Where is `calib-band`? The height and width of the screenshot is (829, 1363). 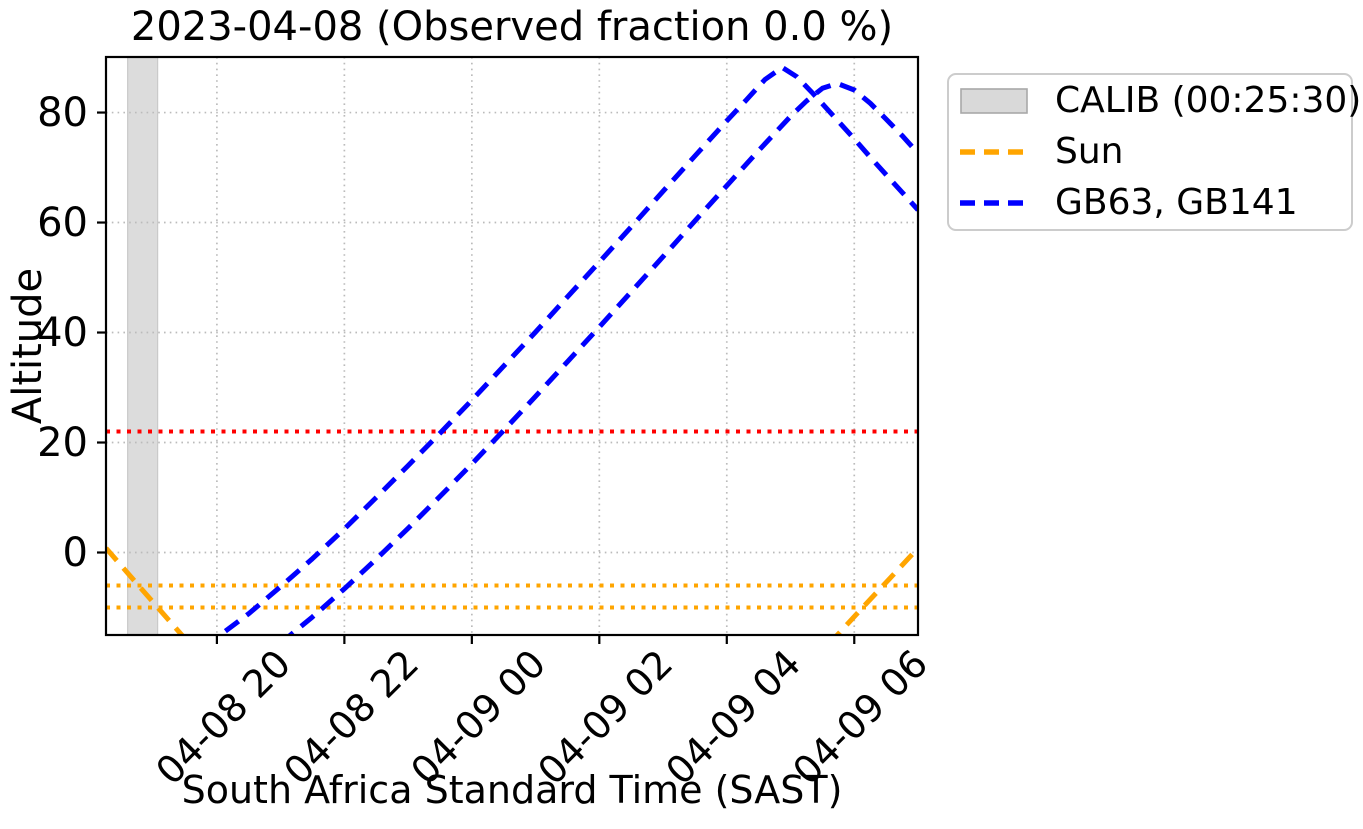 calib-band is located at coordinates (143, 346).